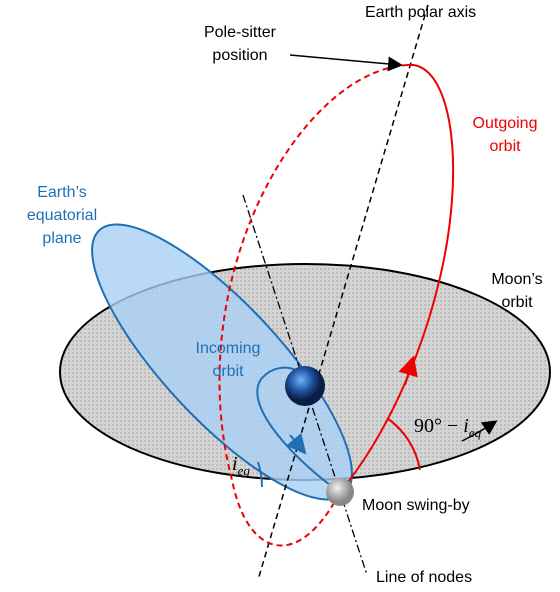 The height and width of the screenshot is (592, 560). I want to click on earth, so click(305, 386).